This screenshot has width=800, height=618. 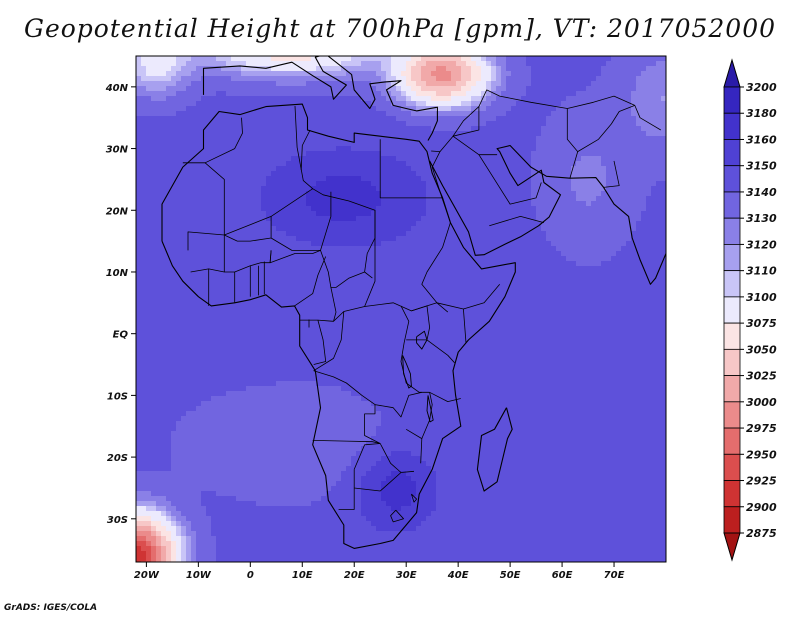 I want to click on lat-tick-label: 30S, so click(x=117, y=520).